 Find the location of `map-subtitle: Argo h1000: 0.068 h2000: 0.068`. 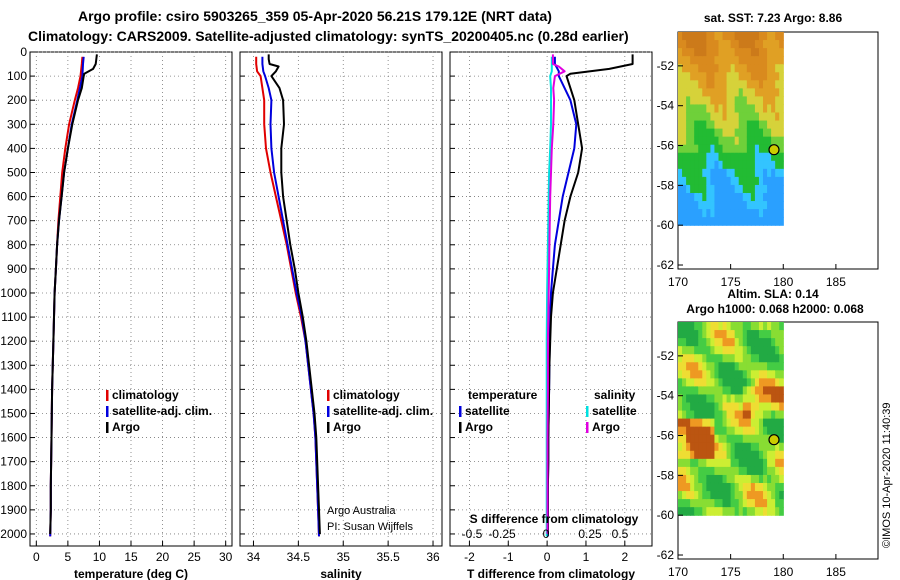

map-subtitle: Argo h1000: 0.068 h2000: 0.068 is located at coordinates (775, 309).